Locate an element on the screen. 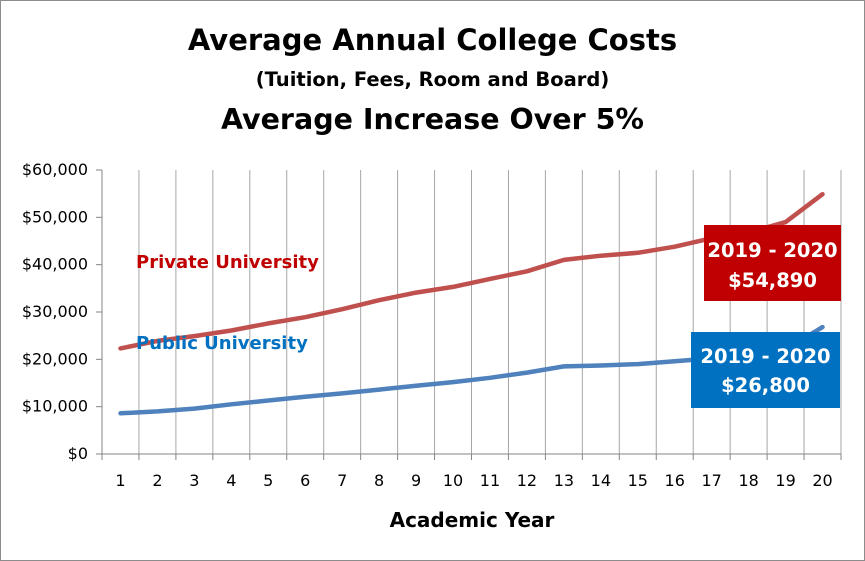  annotation-box-private is located at coordinates (772, 263).